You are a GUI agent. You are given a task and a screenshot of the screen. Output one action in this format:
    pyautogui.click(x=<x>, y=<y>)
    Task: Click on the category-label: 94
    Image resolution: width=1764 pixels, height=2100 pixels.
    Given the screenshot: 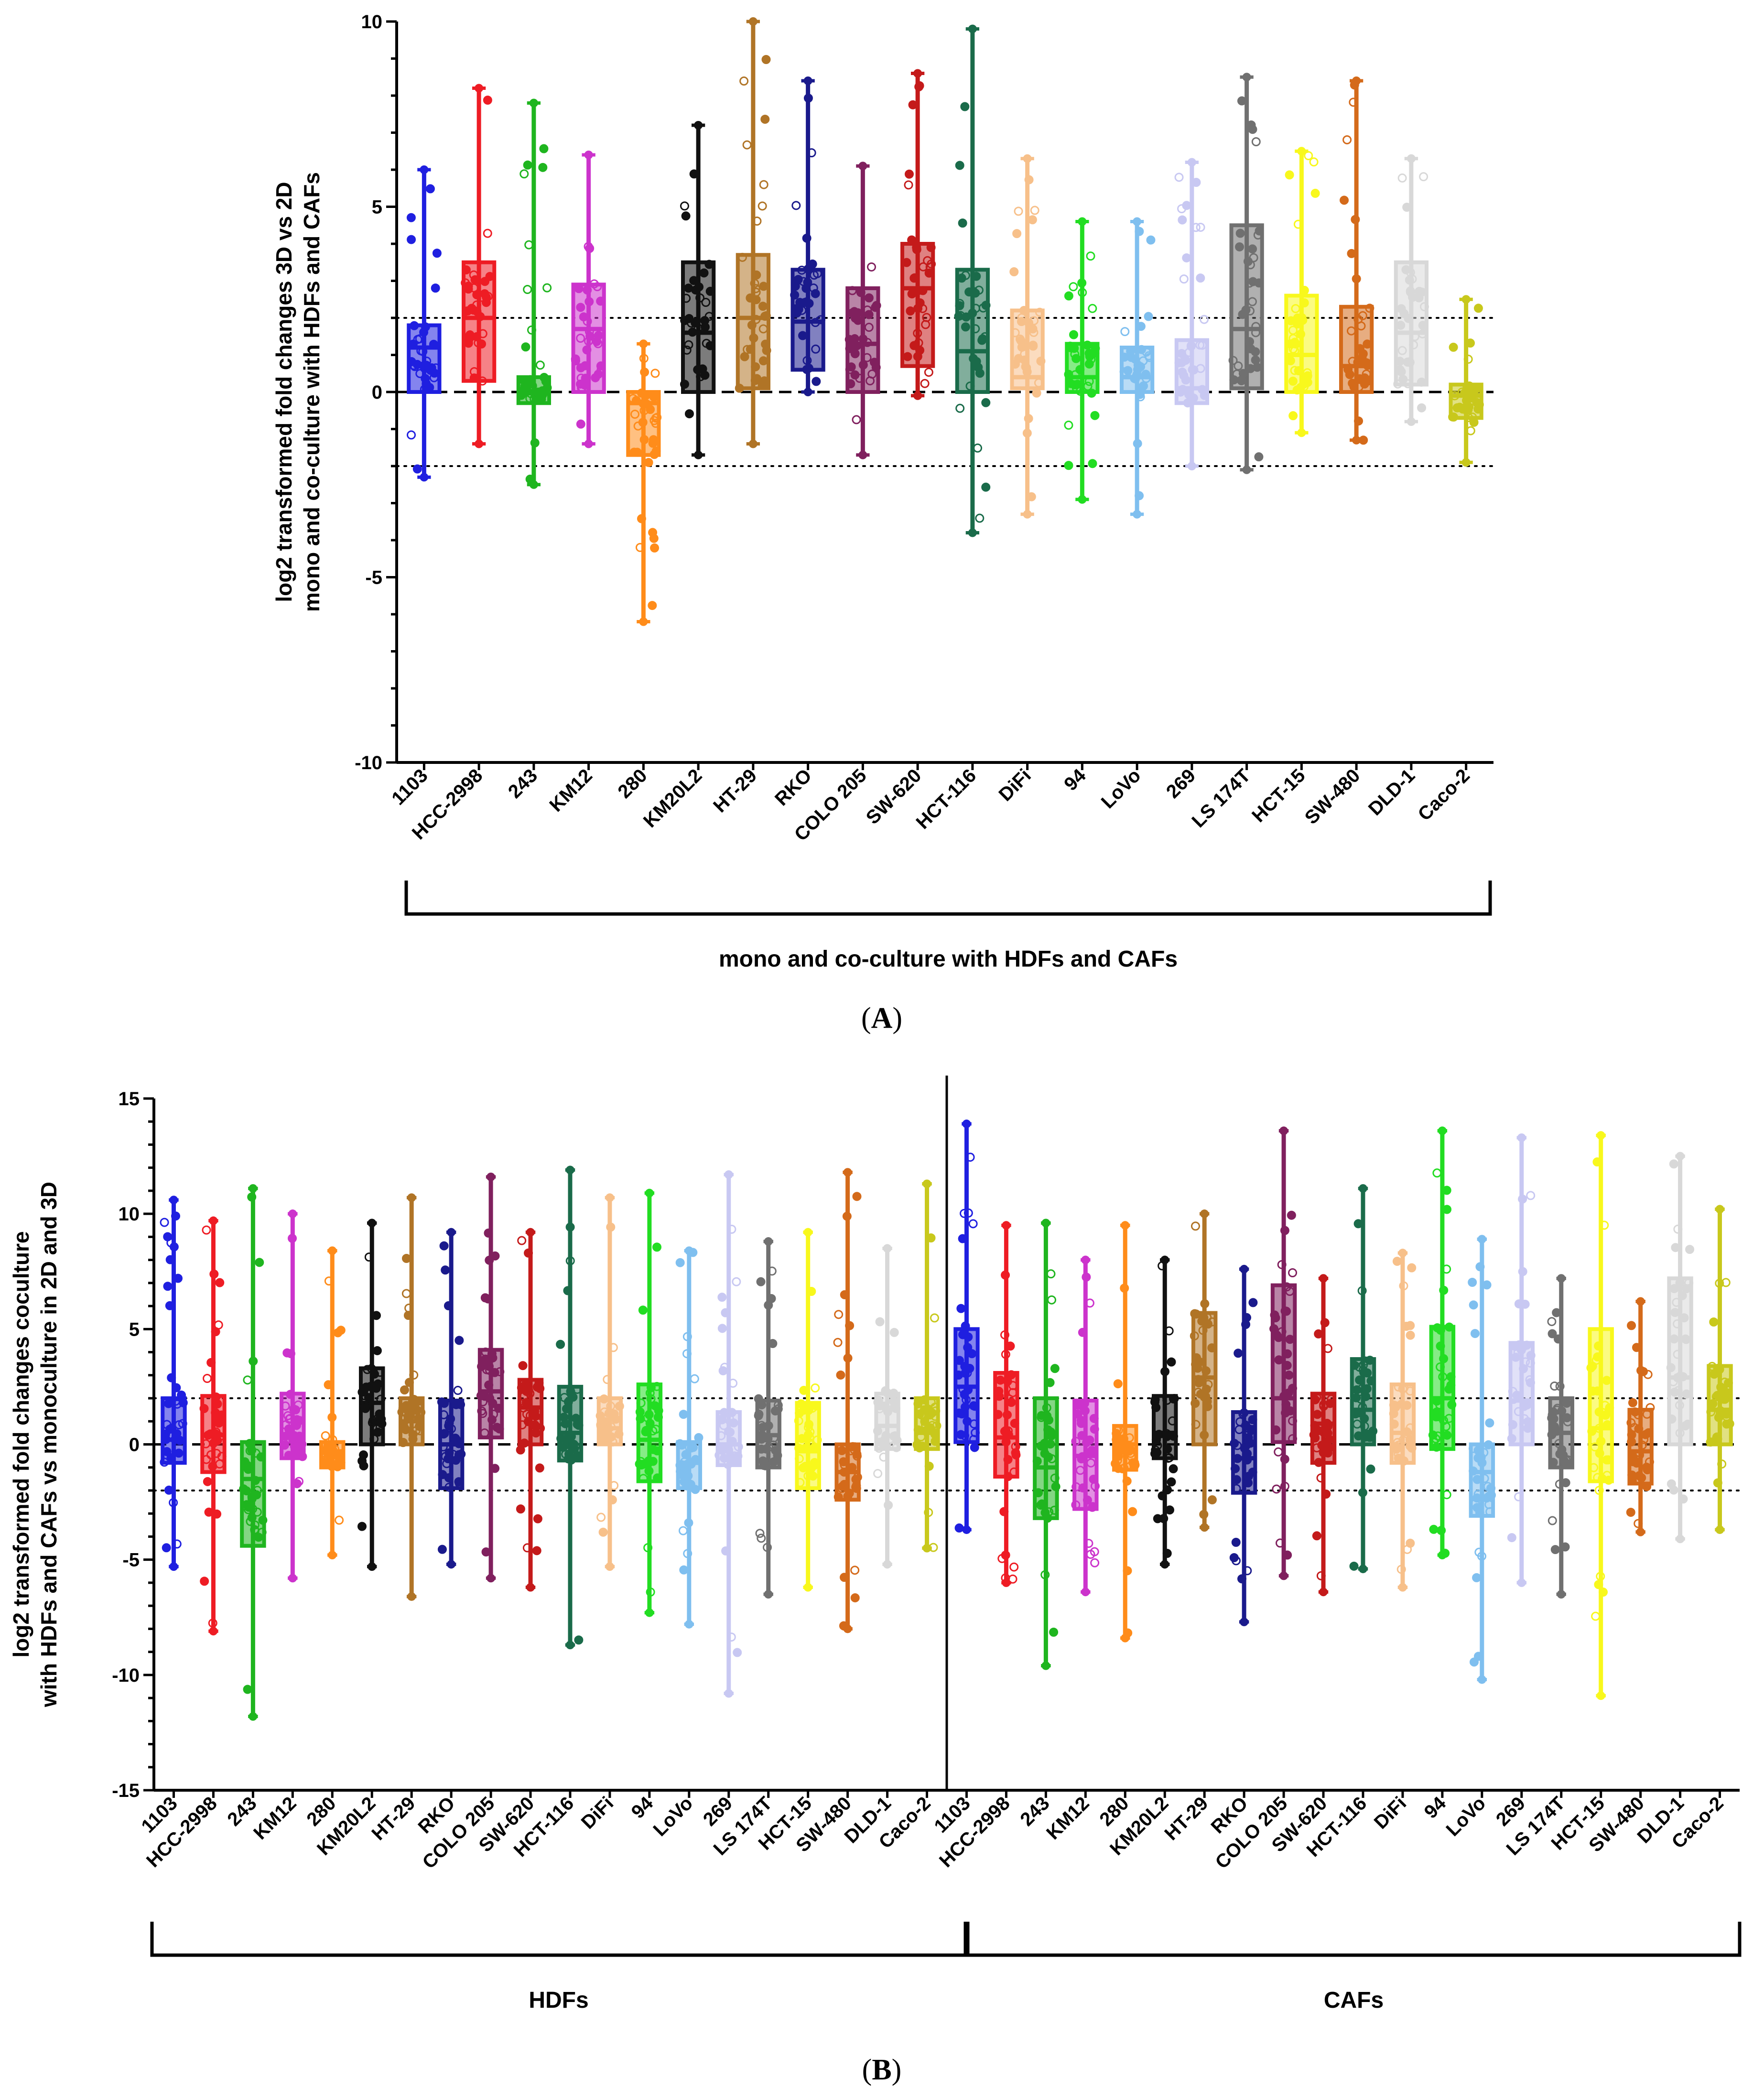 What is the action you would take?
    pyautogui.click(x=643, y=1808)
    